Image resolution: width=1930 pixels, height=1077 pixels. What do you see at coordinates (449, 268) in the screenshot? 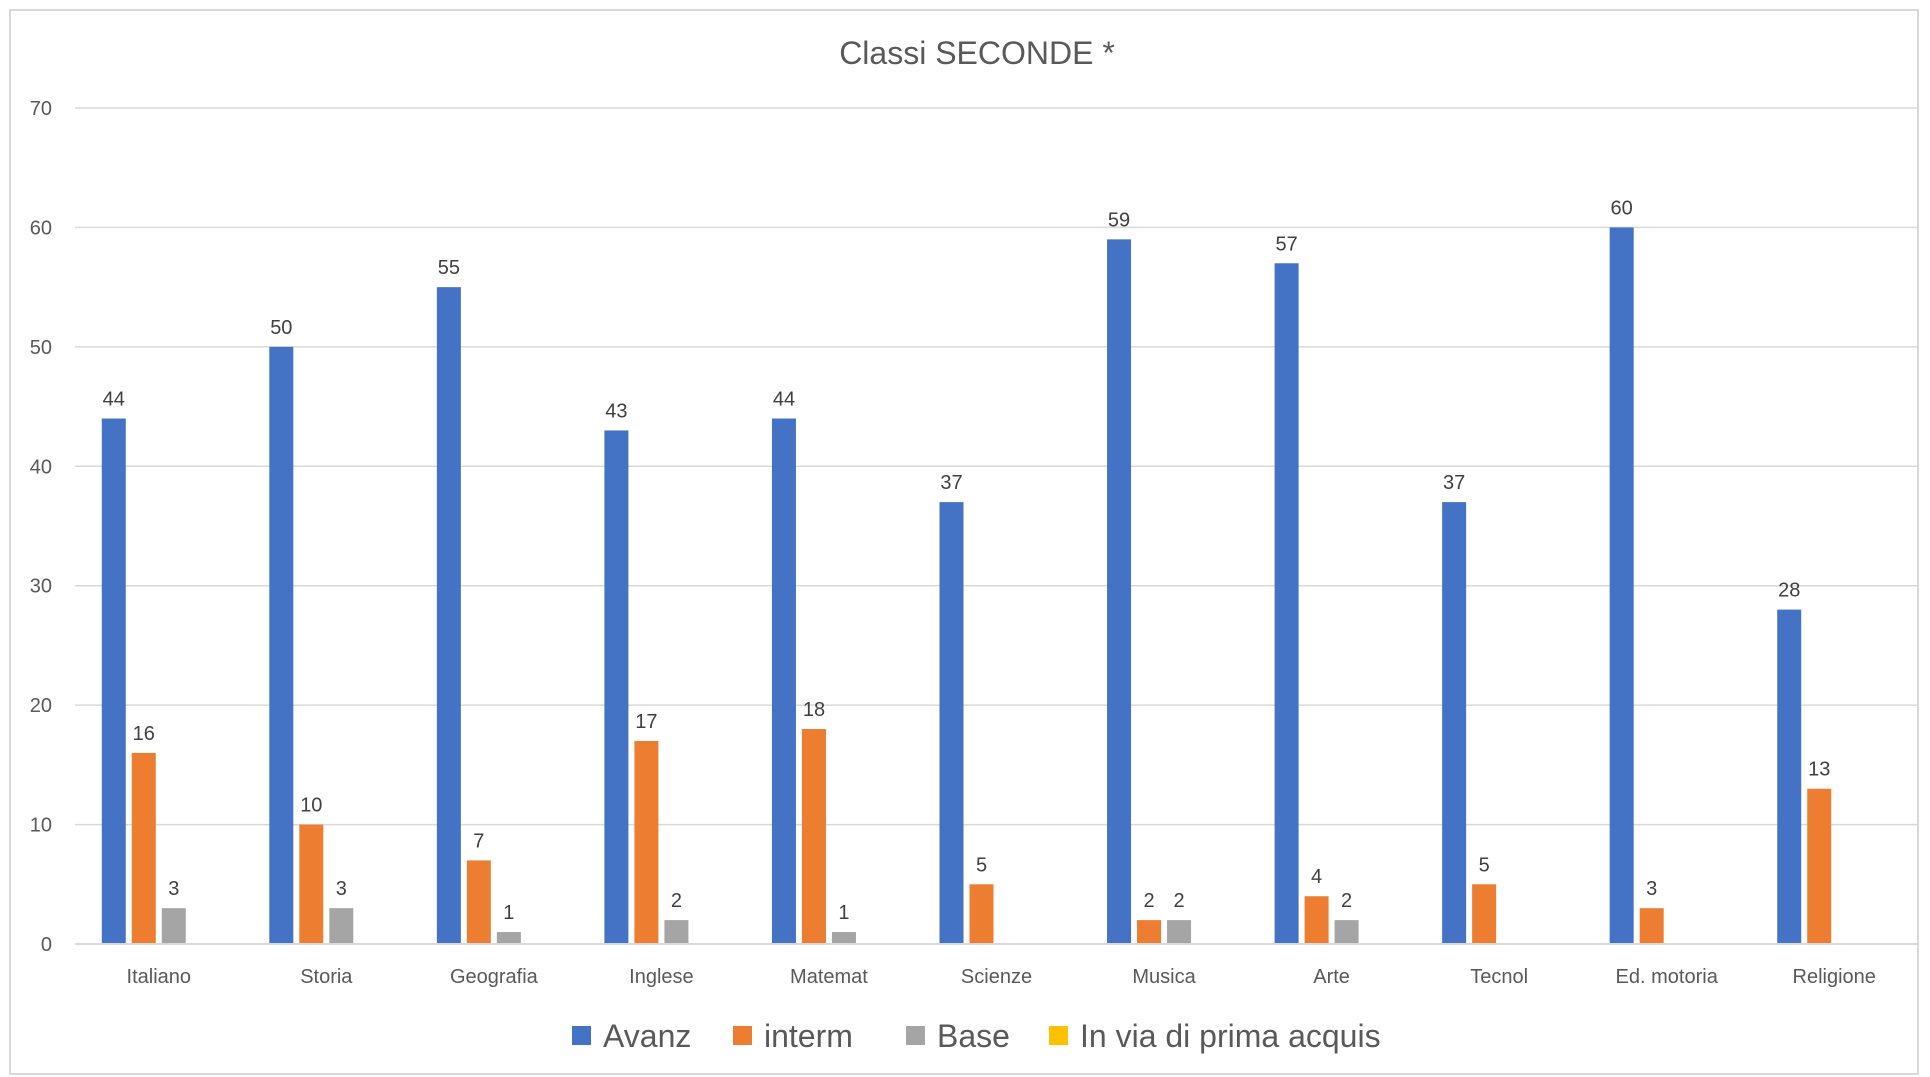
I see `data-label: 55` at bounding box center [449, 268].